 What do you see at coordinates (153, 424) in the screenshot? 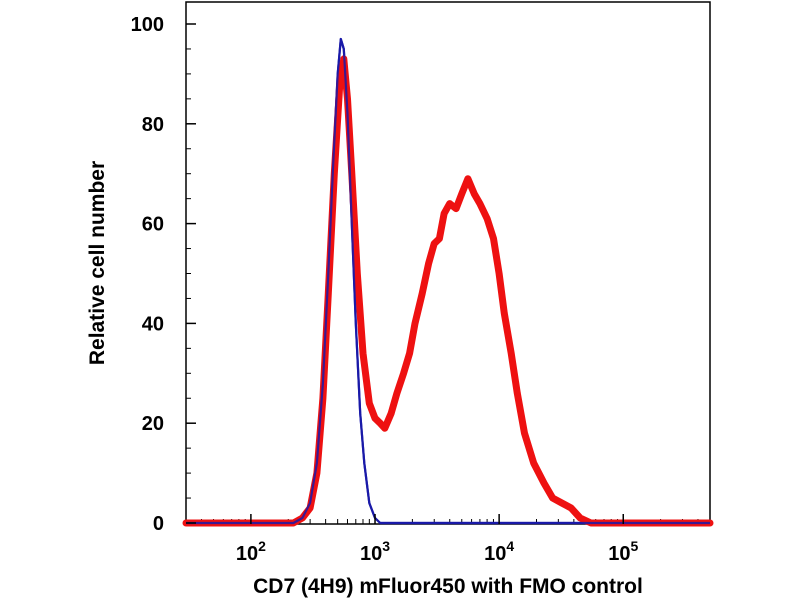
I see `y-tick-label: 20` at bounding box center [153, 424].